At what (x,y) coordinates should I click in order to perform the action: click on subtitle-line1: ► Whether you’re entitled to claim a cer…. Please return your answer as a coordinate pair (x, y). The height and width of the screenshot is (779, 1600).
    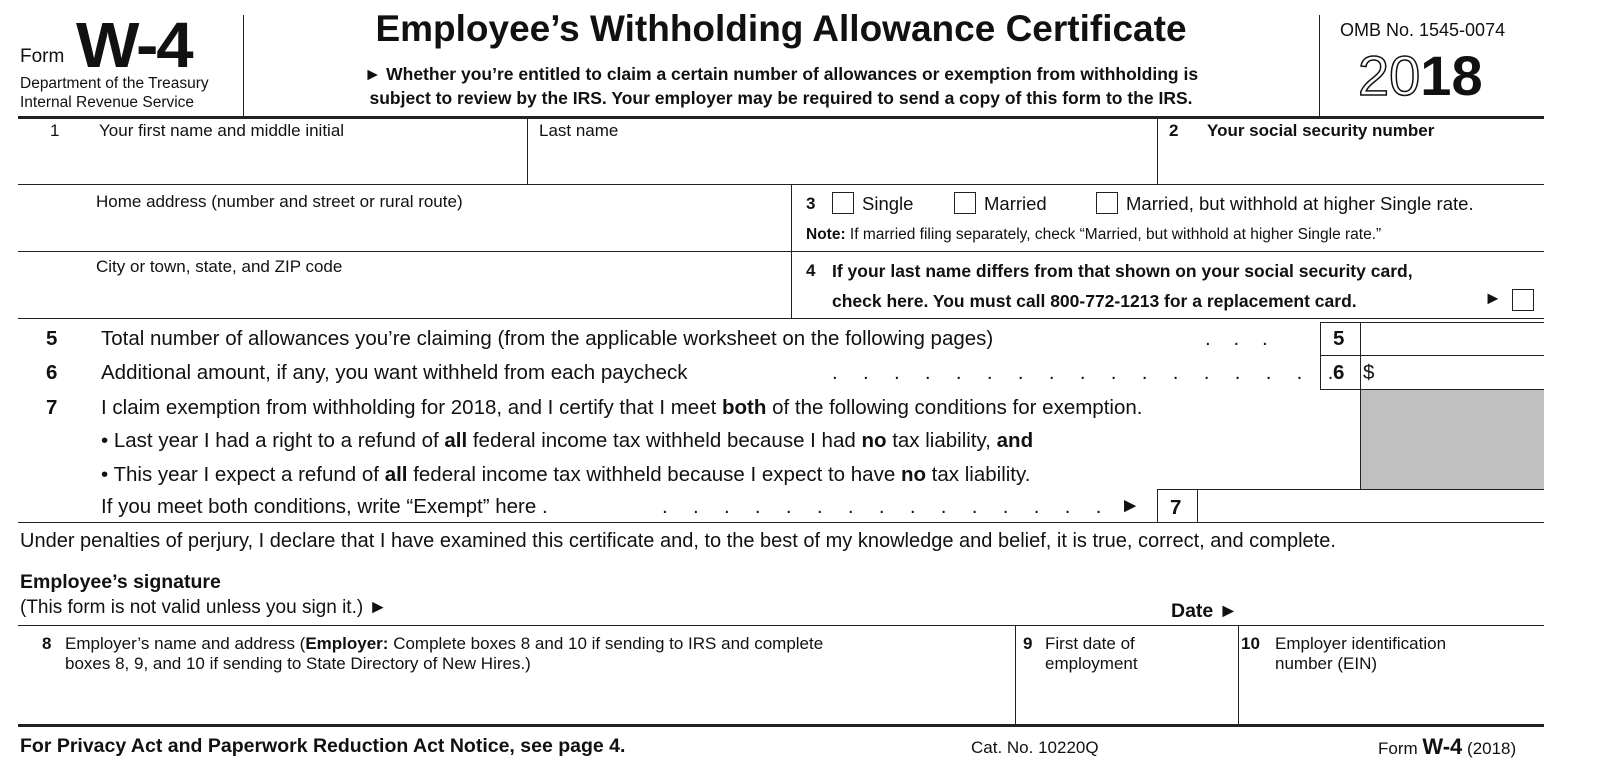
    Looking at the image, I should click on (781, 74).